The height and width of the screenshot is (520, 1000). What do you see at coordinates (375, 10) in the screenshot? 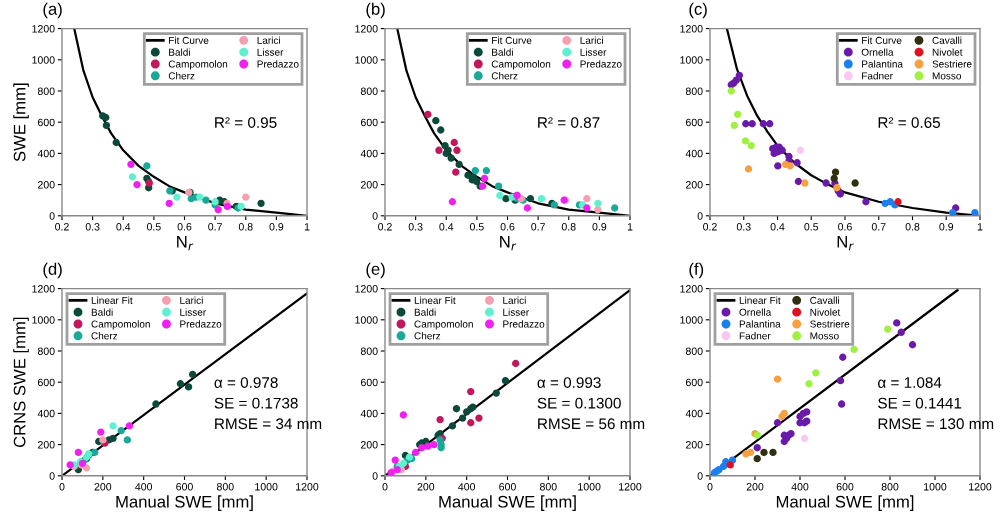
I see `chart-title: (b)` at bounding box center [375, 10].